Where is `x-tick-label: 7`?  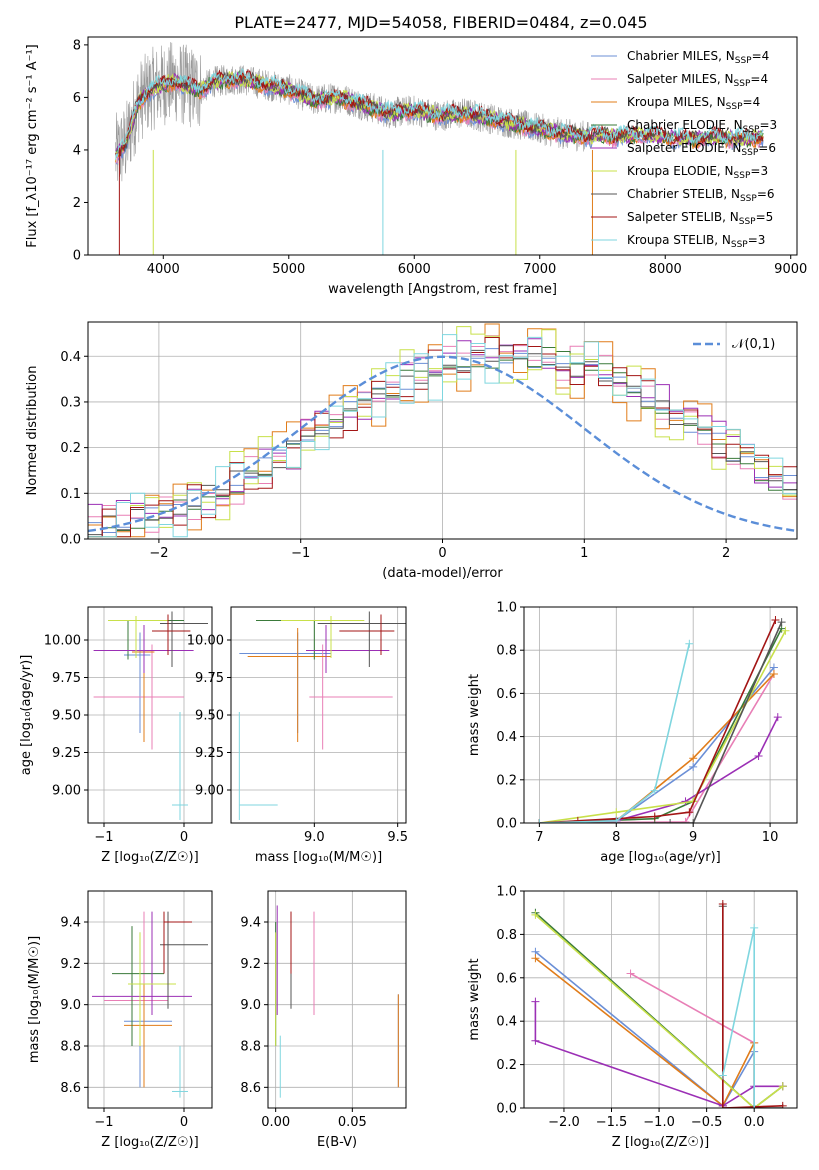 x-tick-label: 7 is located at coordinates (539, 837).